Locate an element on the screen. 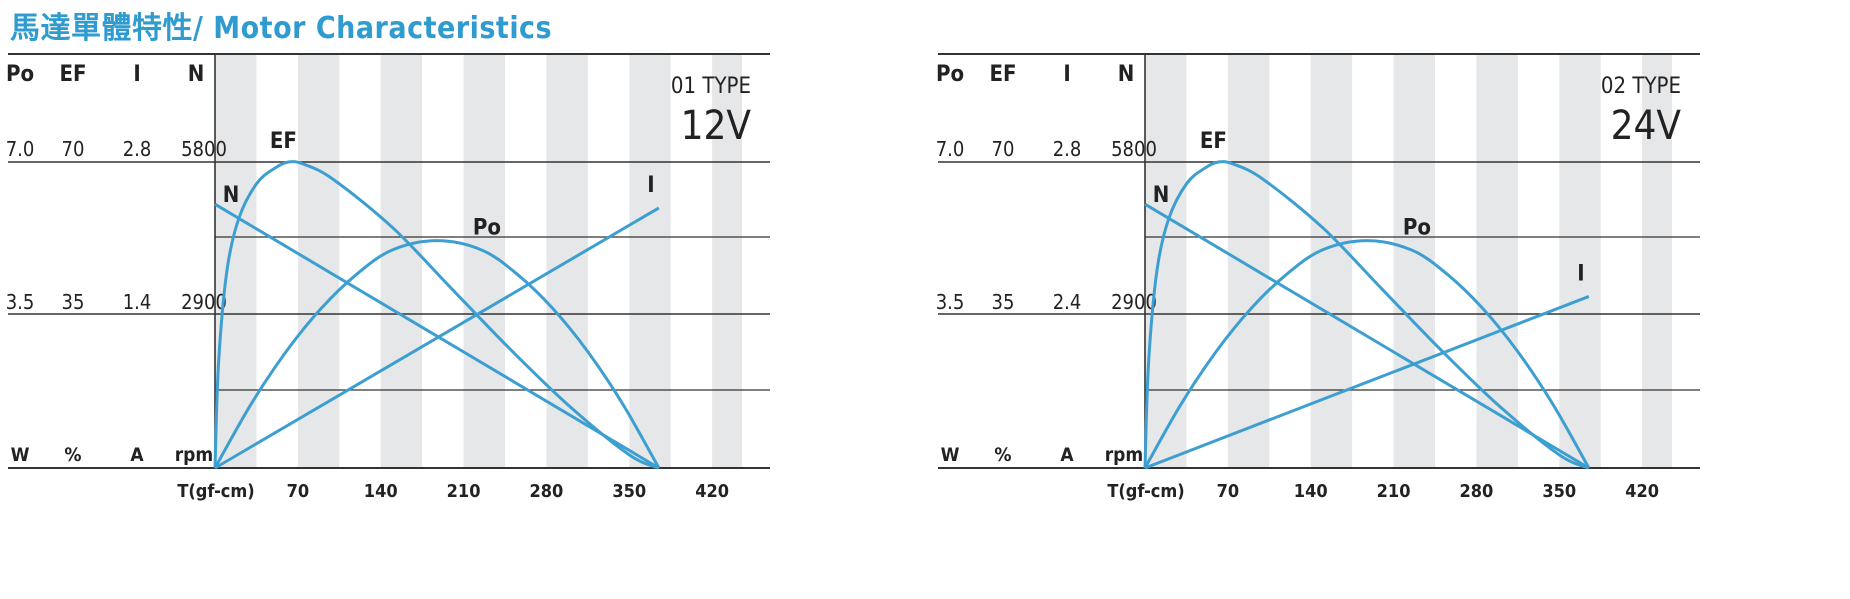  page-title: 馬達單體特性/ Motor Characteristics is located at coordinates (281, 28).